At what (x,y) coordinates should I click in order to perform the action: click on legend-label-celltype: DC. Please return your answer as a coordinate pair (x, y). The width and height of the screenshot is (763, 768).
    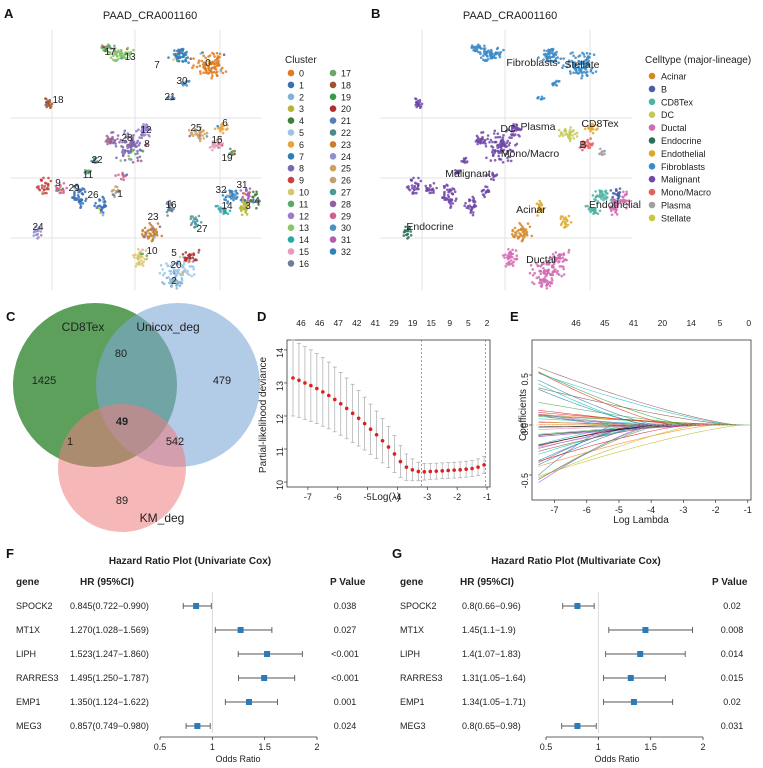
    Looking at the image, I should click on (667, 115).